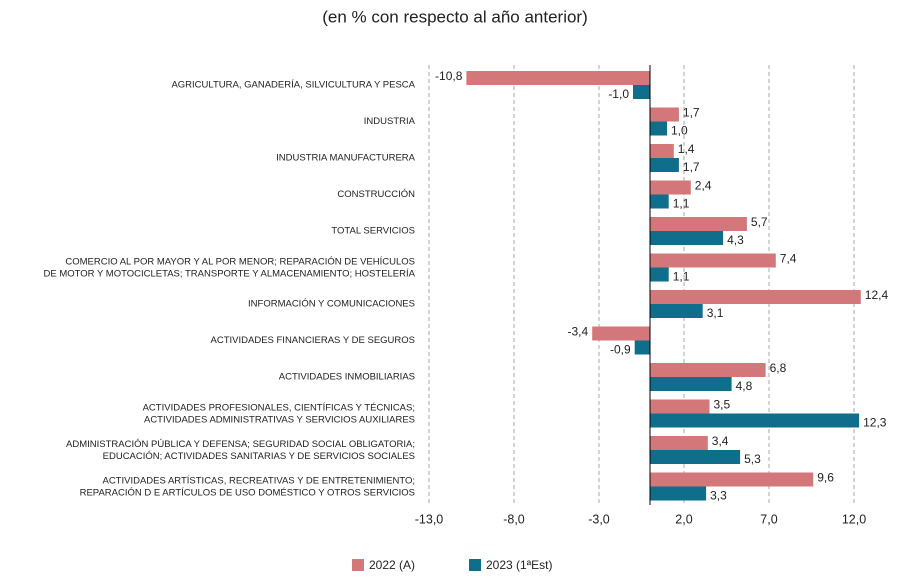 This screenshot has height=579, width=898. Describe the element at coordinates (373, 231) in the screenshot. I see `category-label: TOTAL SERVICIOS` at that location.